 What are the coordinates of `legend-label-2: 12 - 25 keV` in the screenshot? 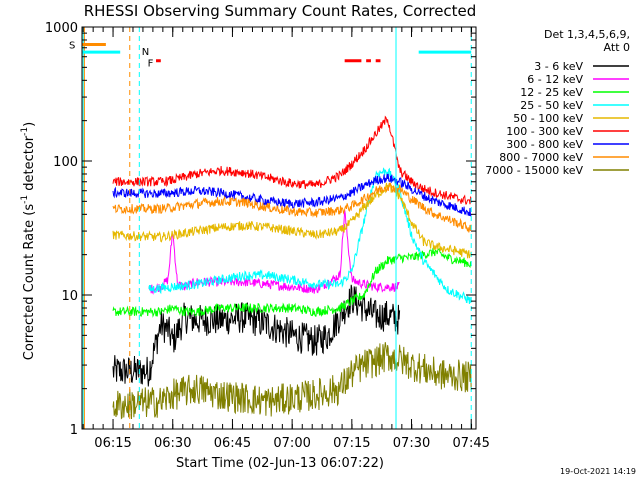 It's located at (551, 92).